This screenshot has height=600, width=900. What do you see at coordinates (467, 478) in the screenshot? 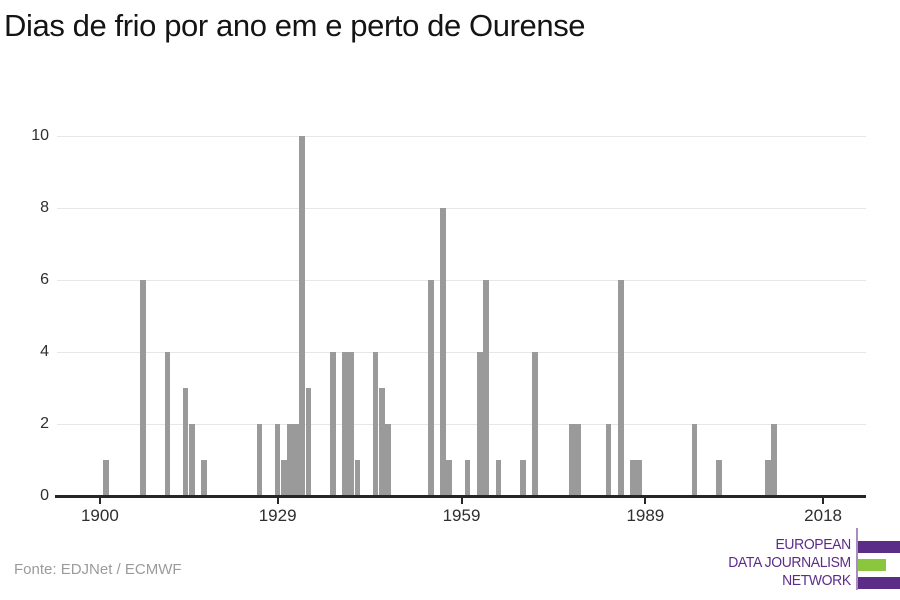
I see `bar-1960` at bounding box center [467, 478].